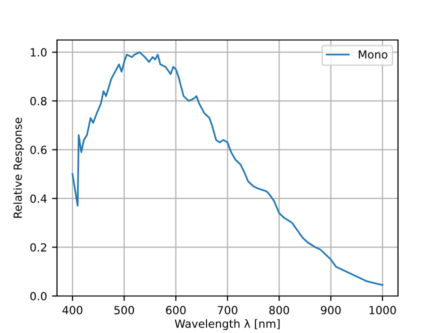 This screenshot has width=444, height=333. Describe the element at coordinates (38, 296) in the screenshot. I see `y-tick-label: 0.0` at that location.